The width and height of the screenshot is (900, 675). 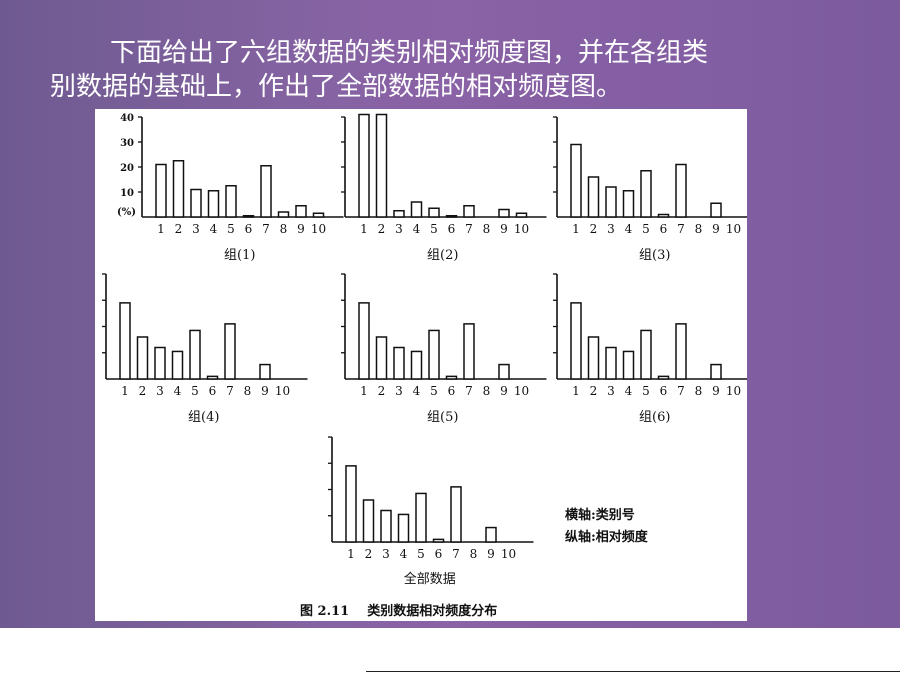 I want to click on chart-title: 组(2), so click(x=442, y=255).